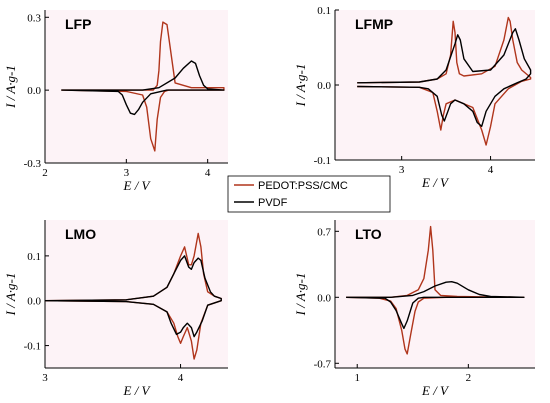  I want to click on lfmp-xtick-label: 4, so click(491, 170).